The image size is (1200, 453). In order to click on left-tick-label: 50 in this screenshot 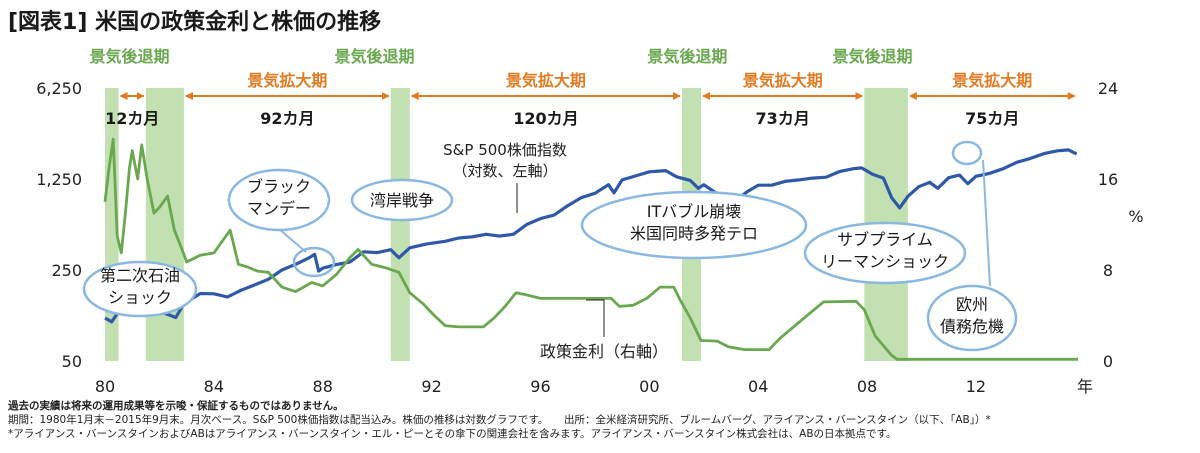, I will do `click(72, 361)`.